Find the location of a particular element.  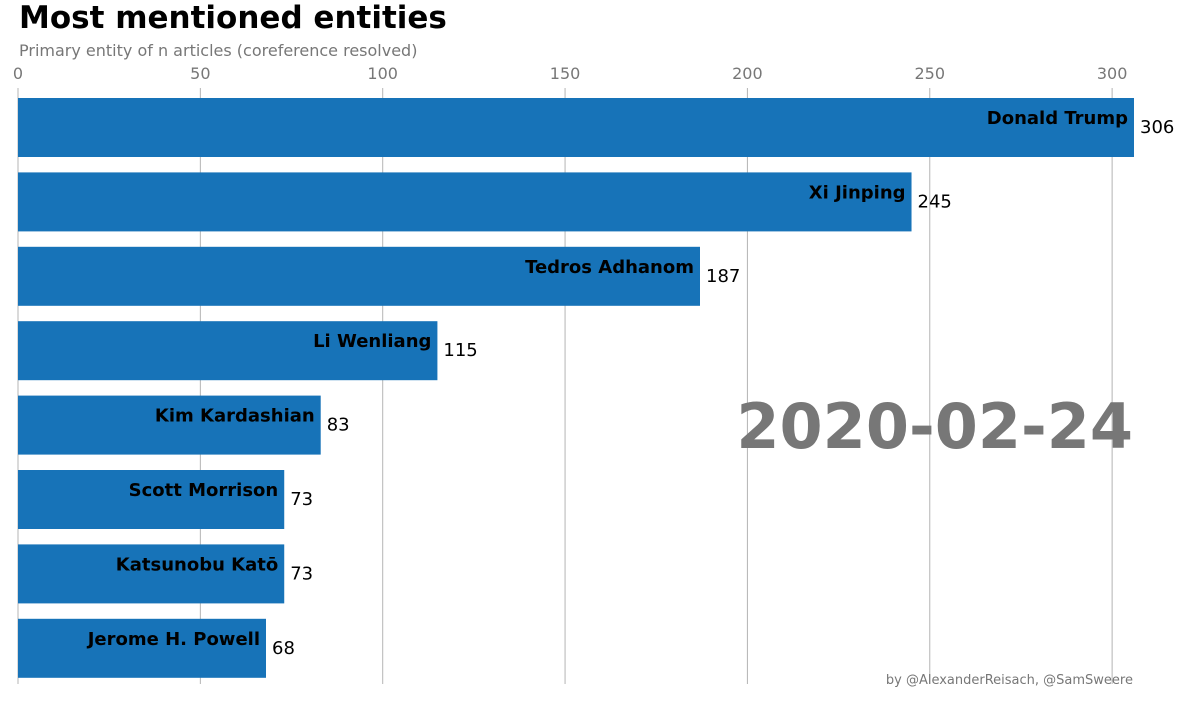

date-label: 2020-02-24 is located at coordinates (934, 426).